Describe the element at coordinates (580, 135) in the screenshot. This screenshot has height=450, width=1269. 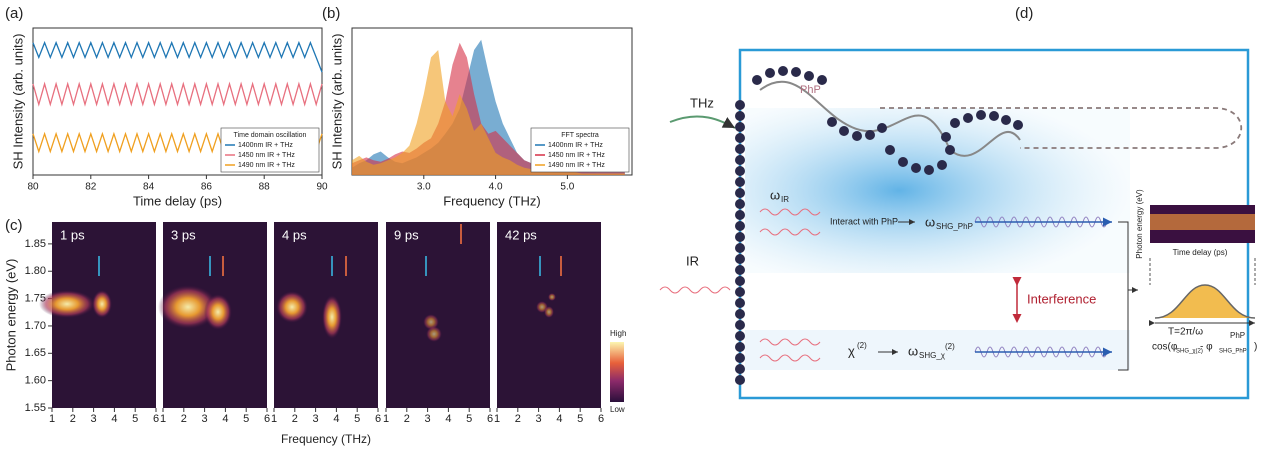
I see `legend-title: FFT spectra` at that location.